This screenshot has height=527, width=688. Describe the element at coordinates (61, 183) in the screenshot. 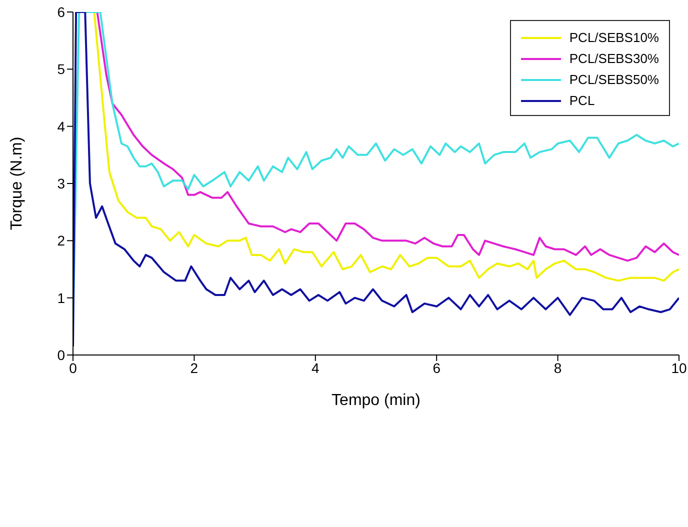

I see `y-tick-label: 3` at that location.